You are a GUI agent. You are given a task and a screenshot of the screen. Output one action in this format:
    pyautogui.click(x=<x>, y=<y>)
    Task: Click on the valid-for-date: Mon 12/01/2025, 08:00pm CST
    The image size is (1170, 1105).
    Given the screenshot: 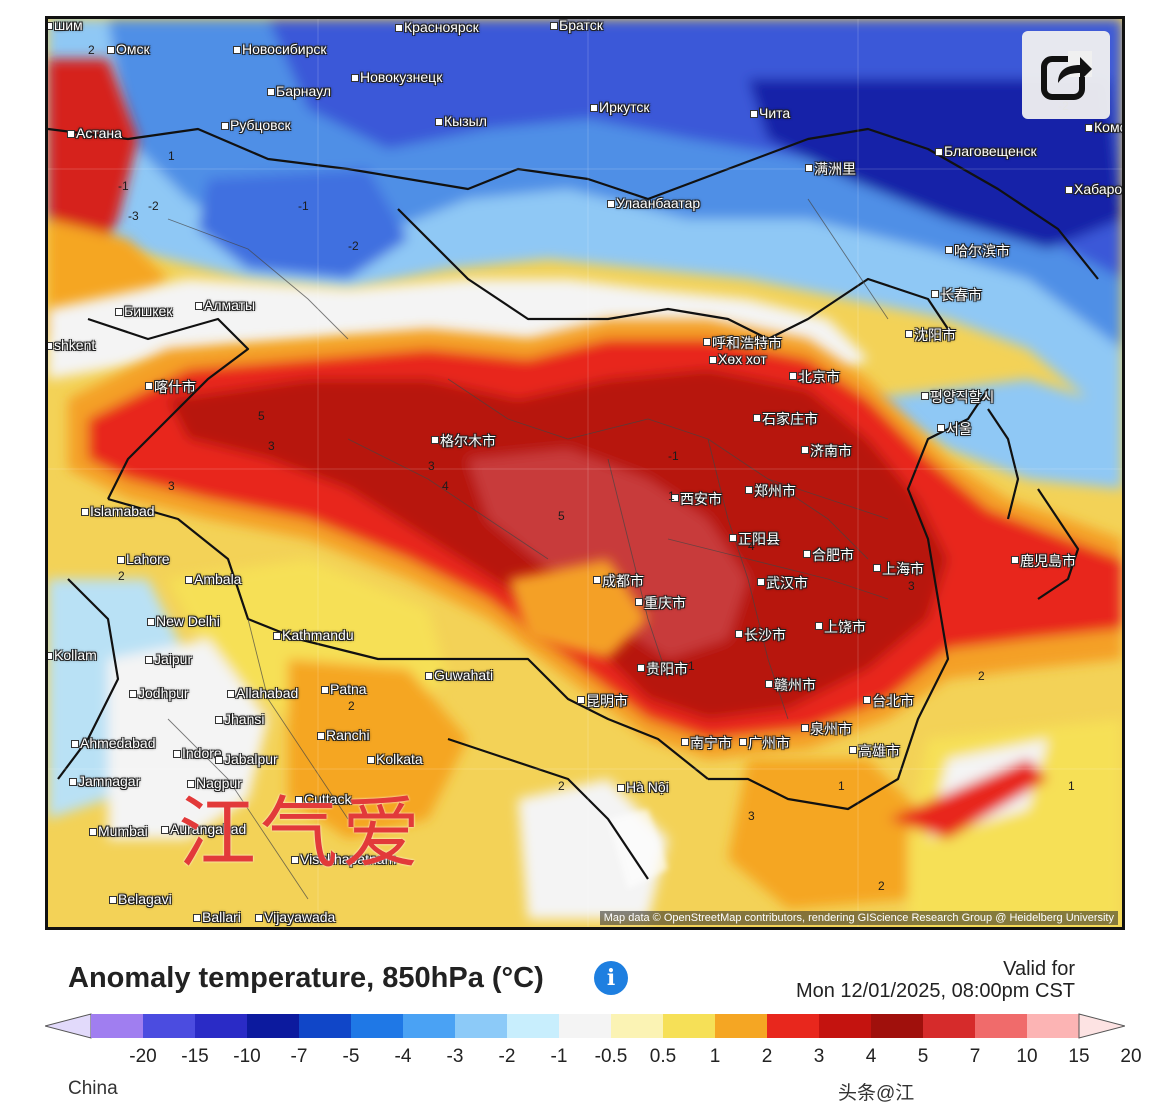 What is the action you would take?
    pyautogui.click(x=935, y=991)
    